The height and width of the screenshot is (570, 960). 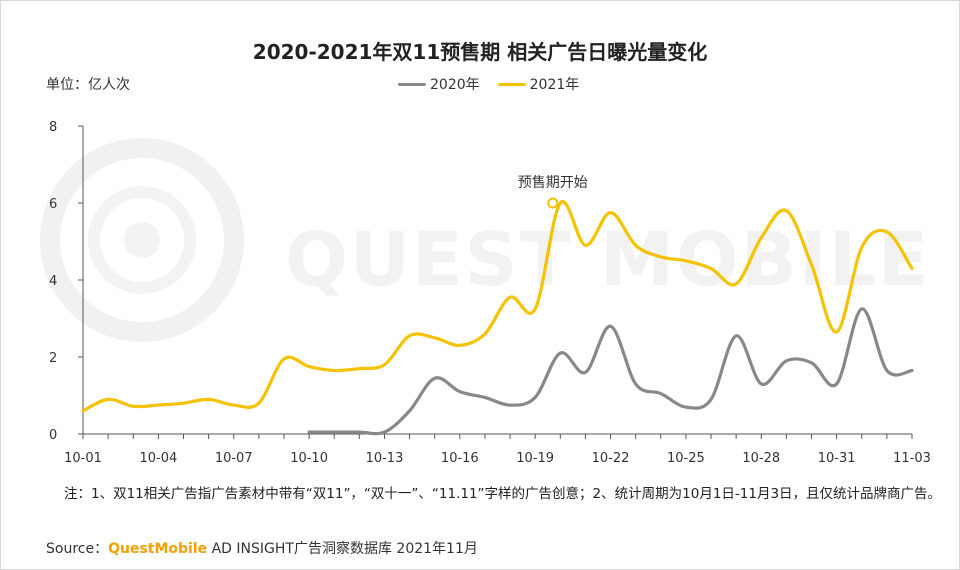 What do you see at coordinates (342, 549) in the screenshot?
I see `source-suffix: AD INSIGHT广告洞察数据库 2021年11月` at bounding box center [342, 549].